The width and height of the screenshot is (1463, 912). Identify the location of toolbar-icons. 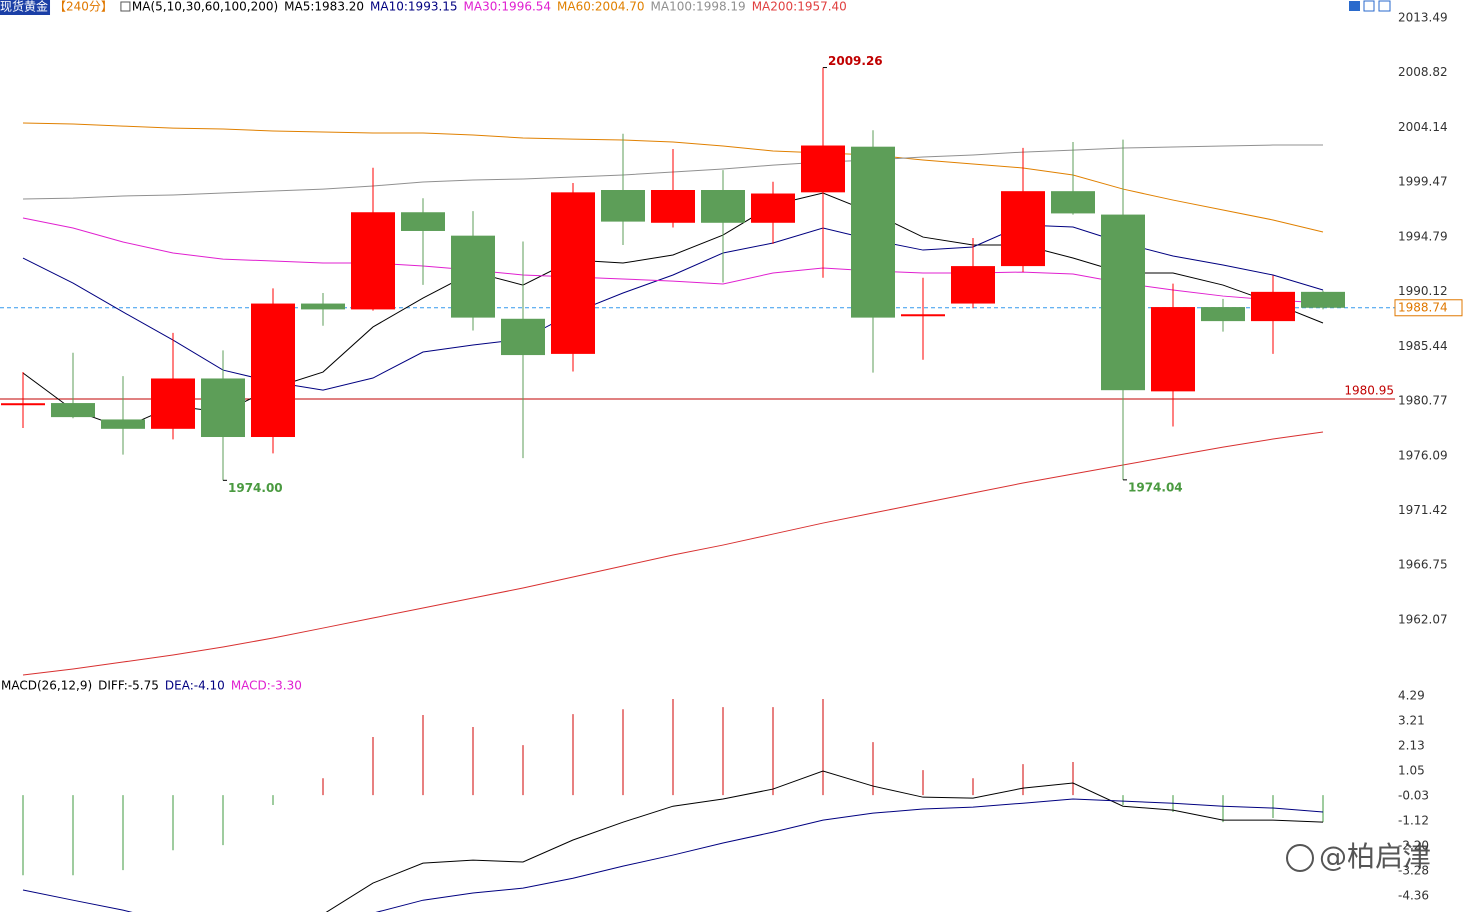
(1370, 6).